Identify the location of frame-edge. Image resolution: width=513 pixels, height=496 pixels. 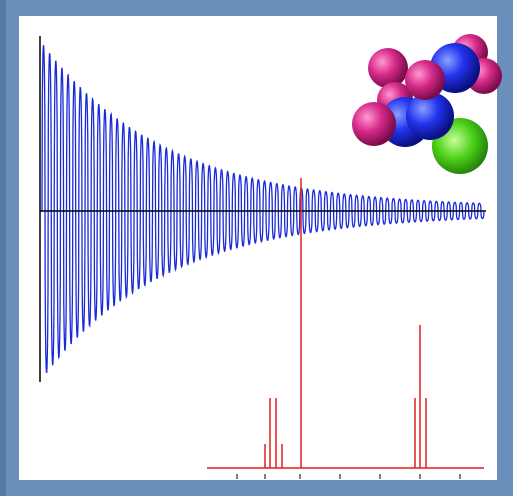
(3, 248).